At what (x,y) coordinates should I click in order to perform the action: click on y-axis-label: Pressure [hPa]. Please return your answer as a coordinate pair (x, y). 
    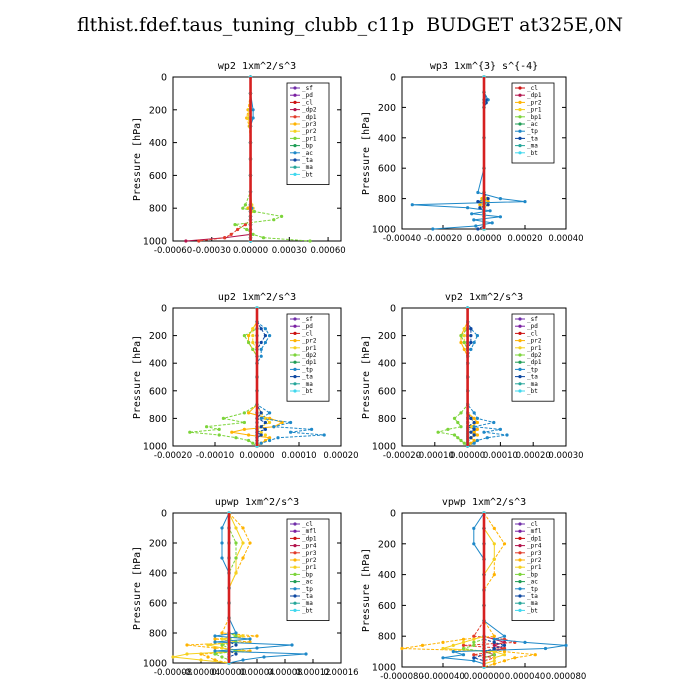
    Looking at the image, I should click on (366, 377).